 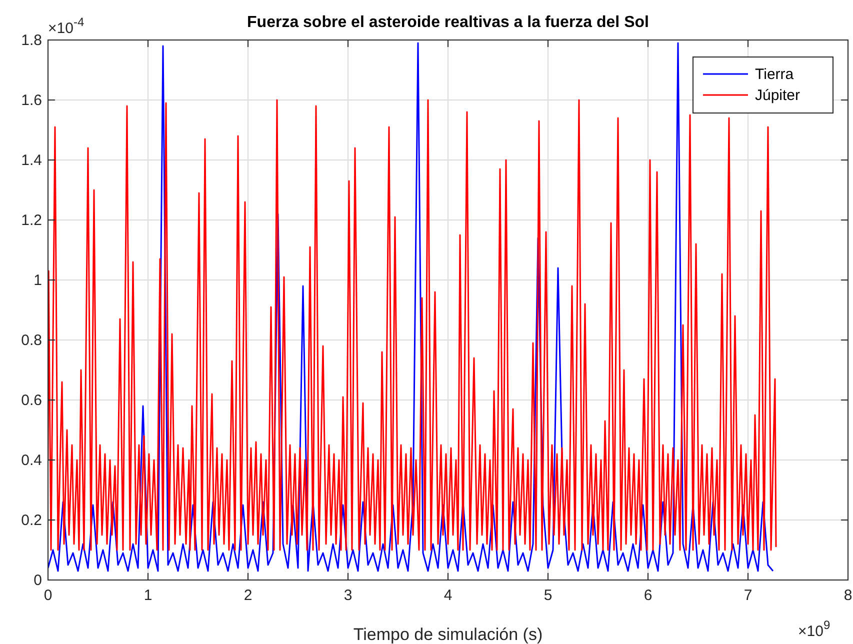 What do you see at coordinates (148, 595) in the screenshot?
I see `x-tick-label: 1` at bounding box center [148, 595].